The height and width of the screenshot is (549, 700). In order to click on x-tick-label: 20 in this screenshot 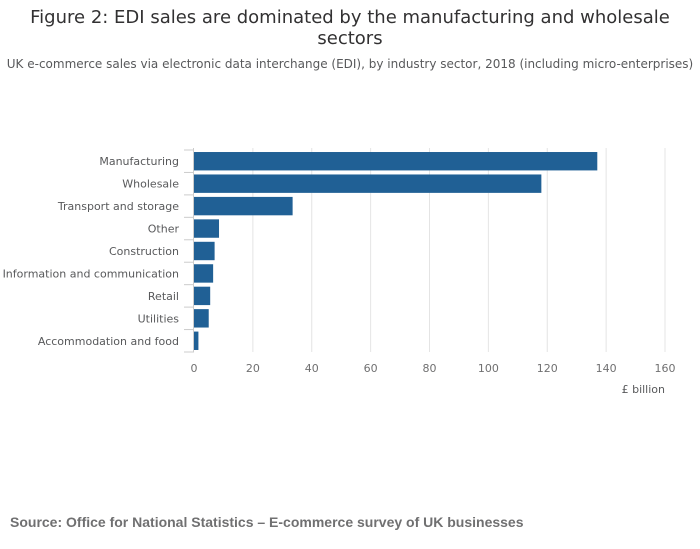, I will do `click(253, 368)`.